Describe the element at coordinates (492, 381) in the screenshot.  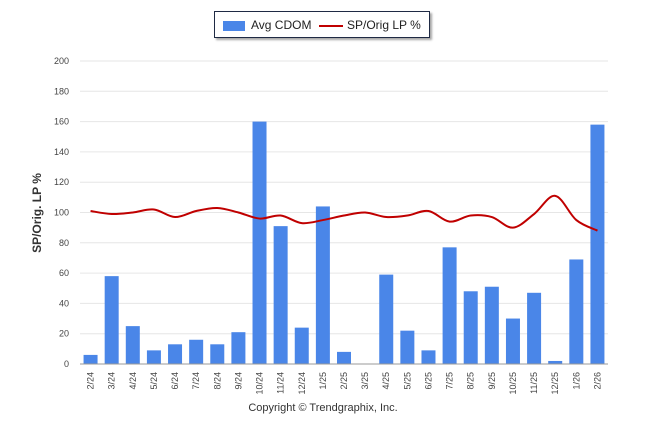
I see `x-tick-label: 9/25` at that location.